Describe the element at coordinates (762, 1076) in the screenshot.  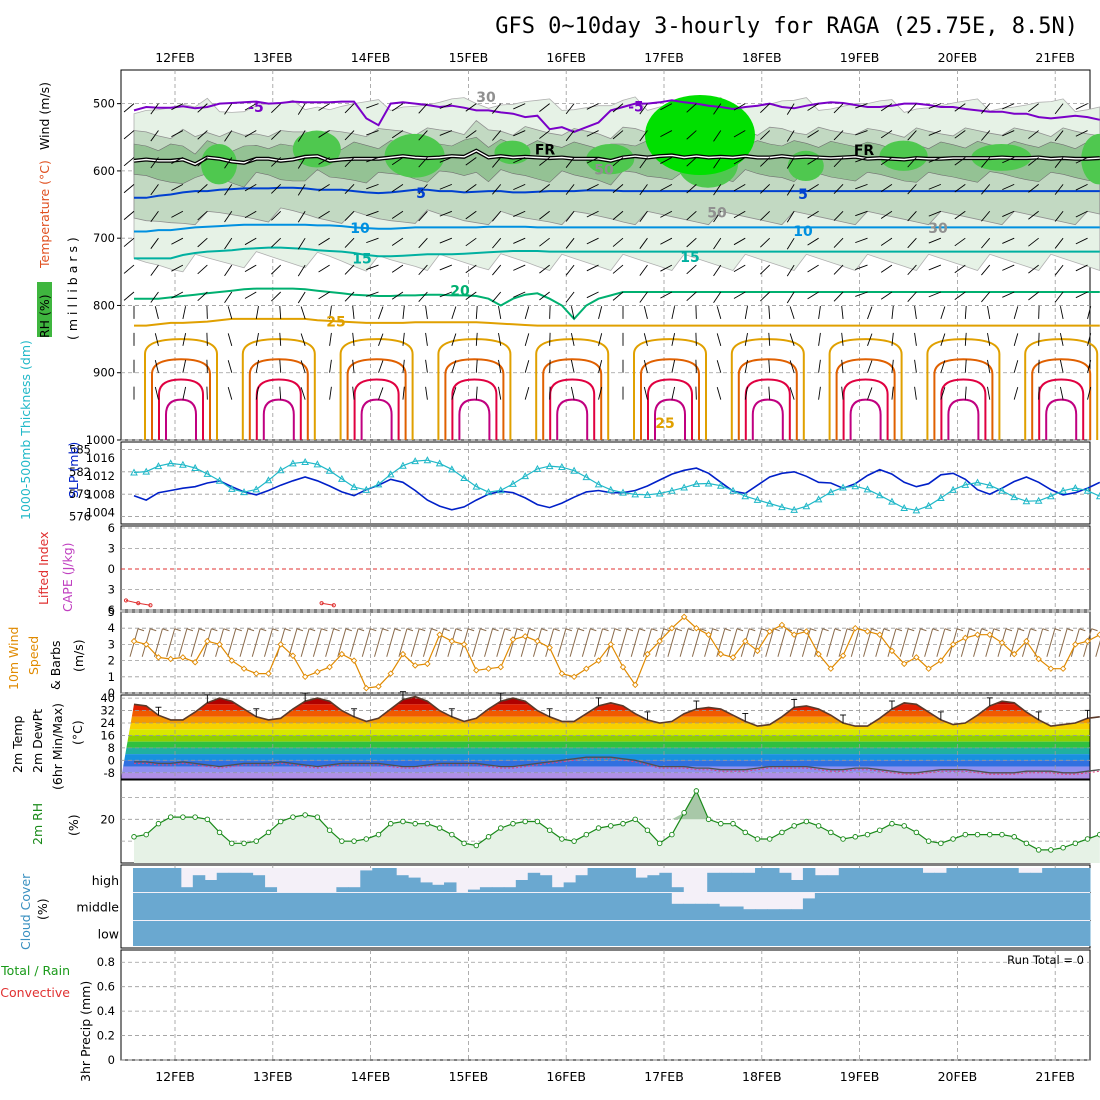
I see `date-label-bottom: 18FEB` at that location.